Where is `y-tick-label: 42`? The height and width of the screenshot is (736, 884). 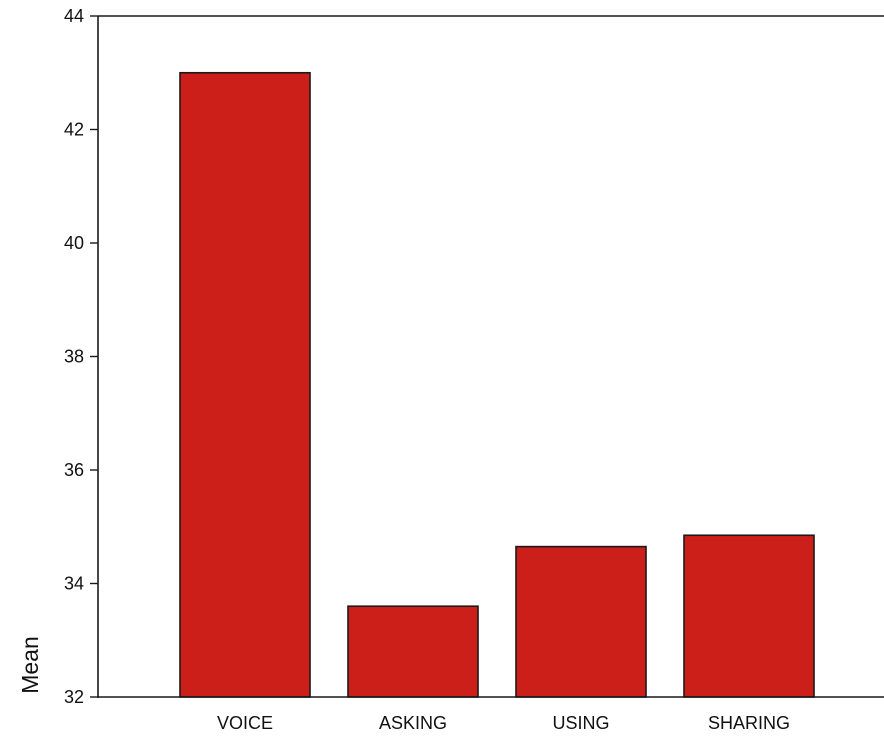
y-tick-label: 42 is located at coordinates (74, 130).